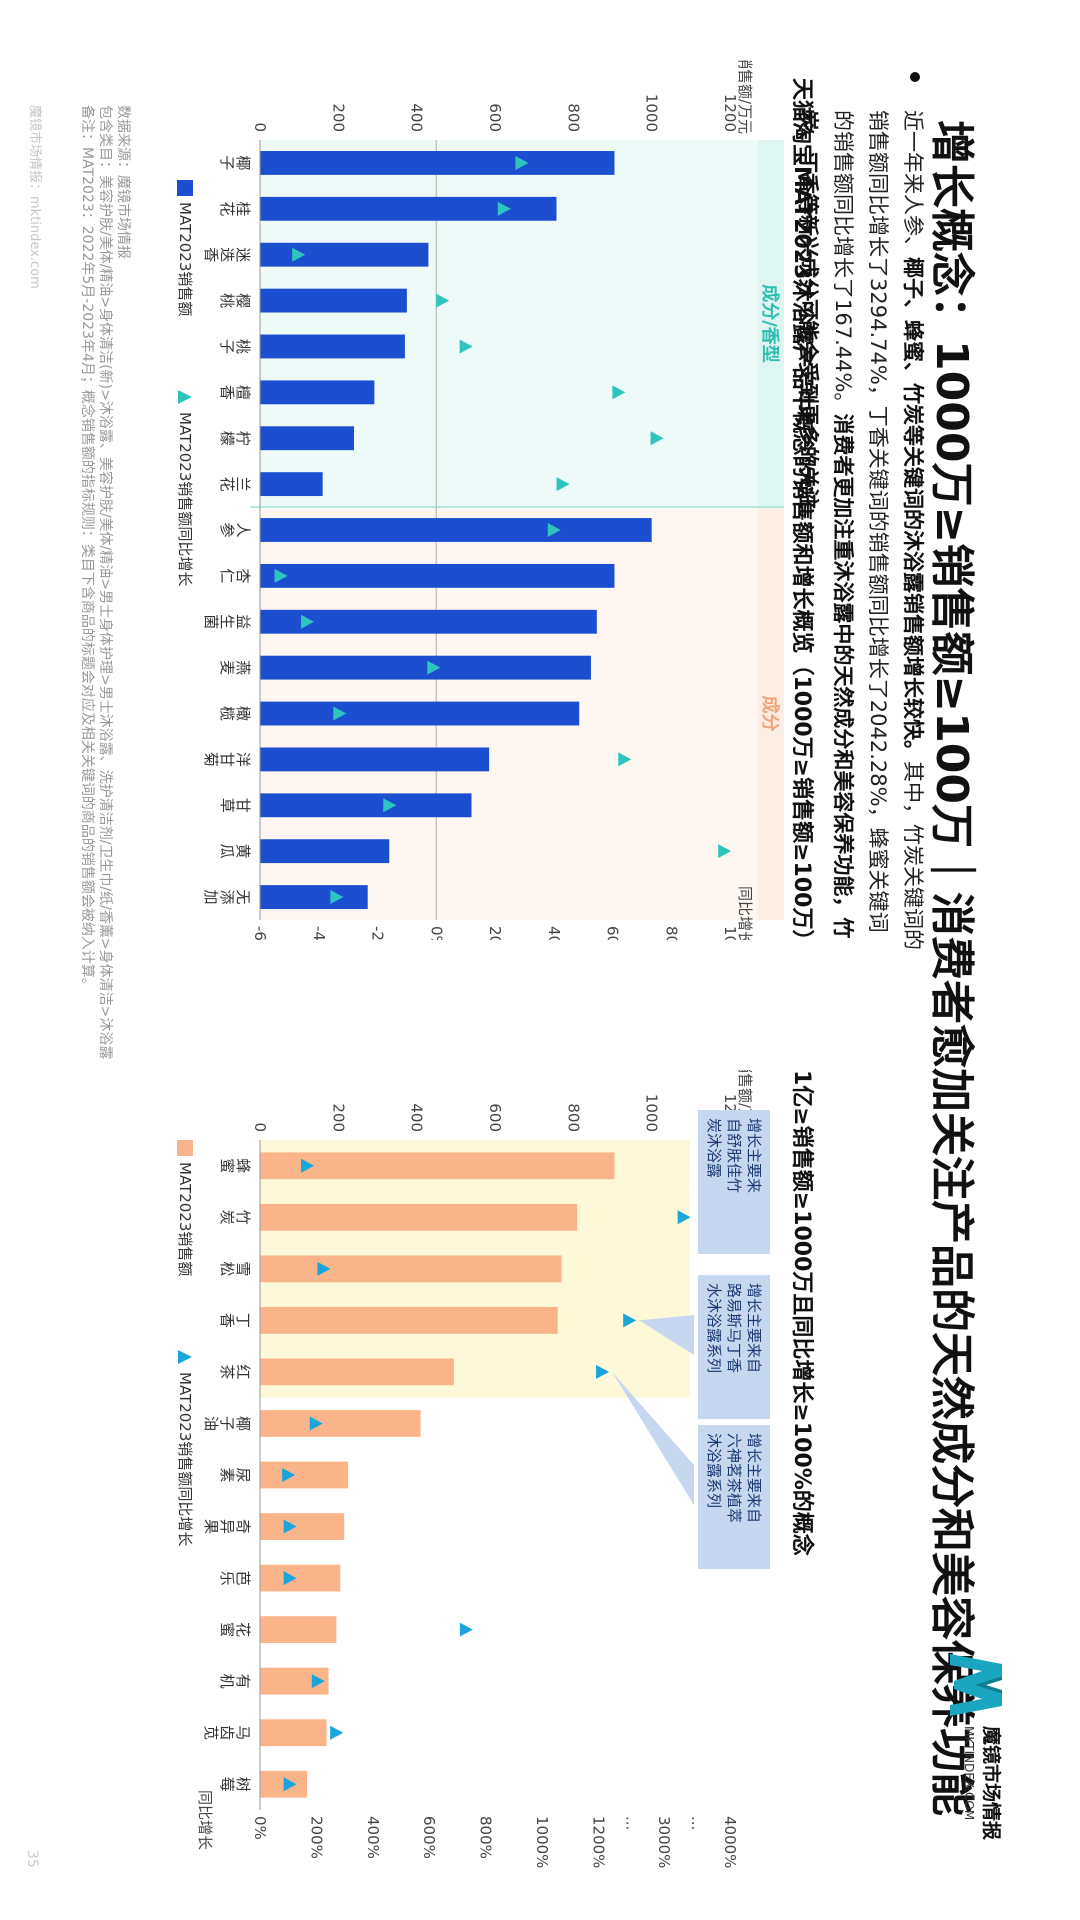 This screenshot has height=1920, width=1080. Describe the element at coordinates (337, 1732) in the screenshot. I see `growth-marker-马齿苋` at that location.